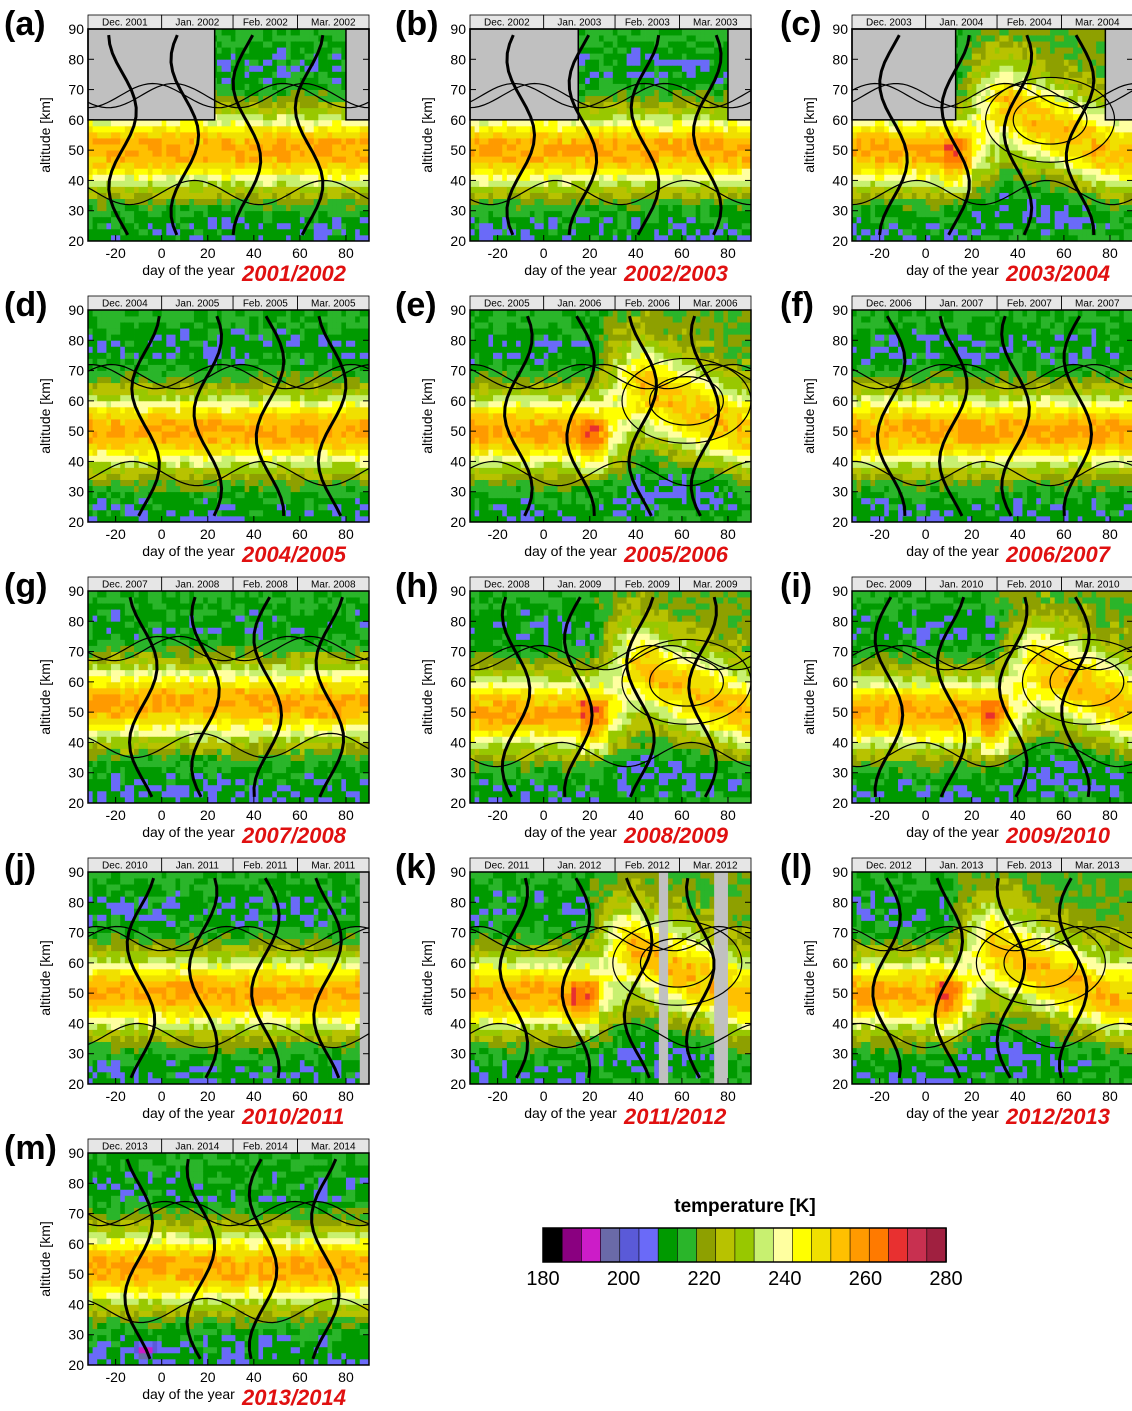 The height and width of the screenshot is (1411, 1132). I want to click on x-tick-label: 80, so click(346, 253).